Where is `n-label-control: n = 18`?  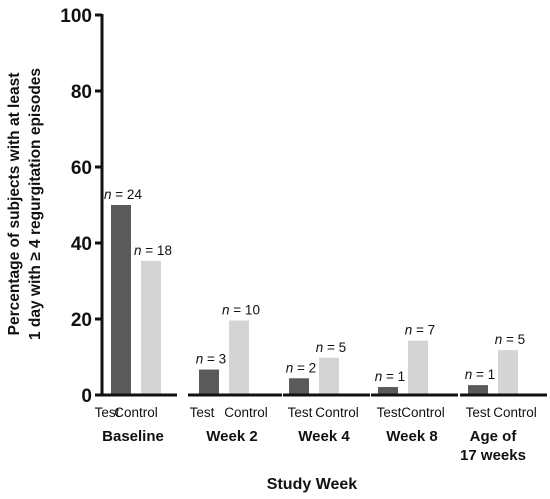 n-label-control: n = 18 is located at coordinates (153, 250).